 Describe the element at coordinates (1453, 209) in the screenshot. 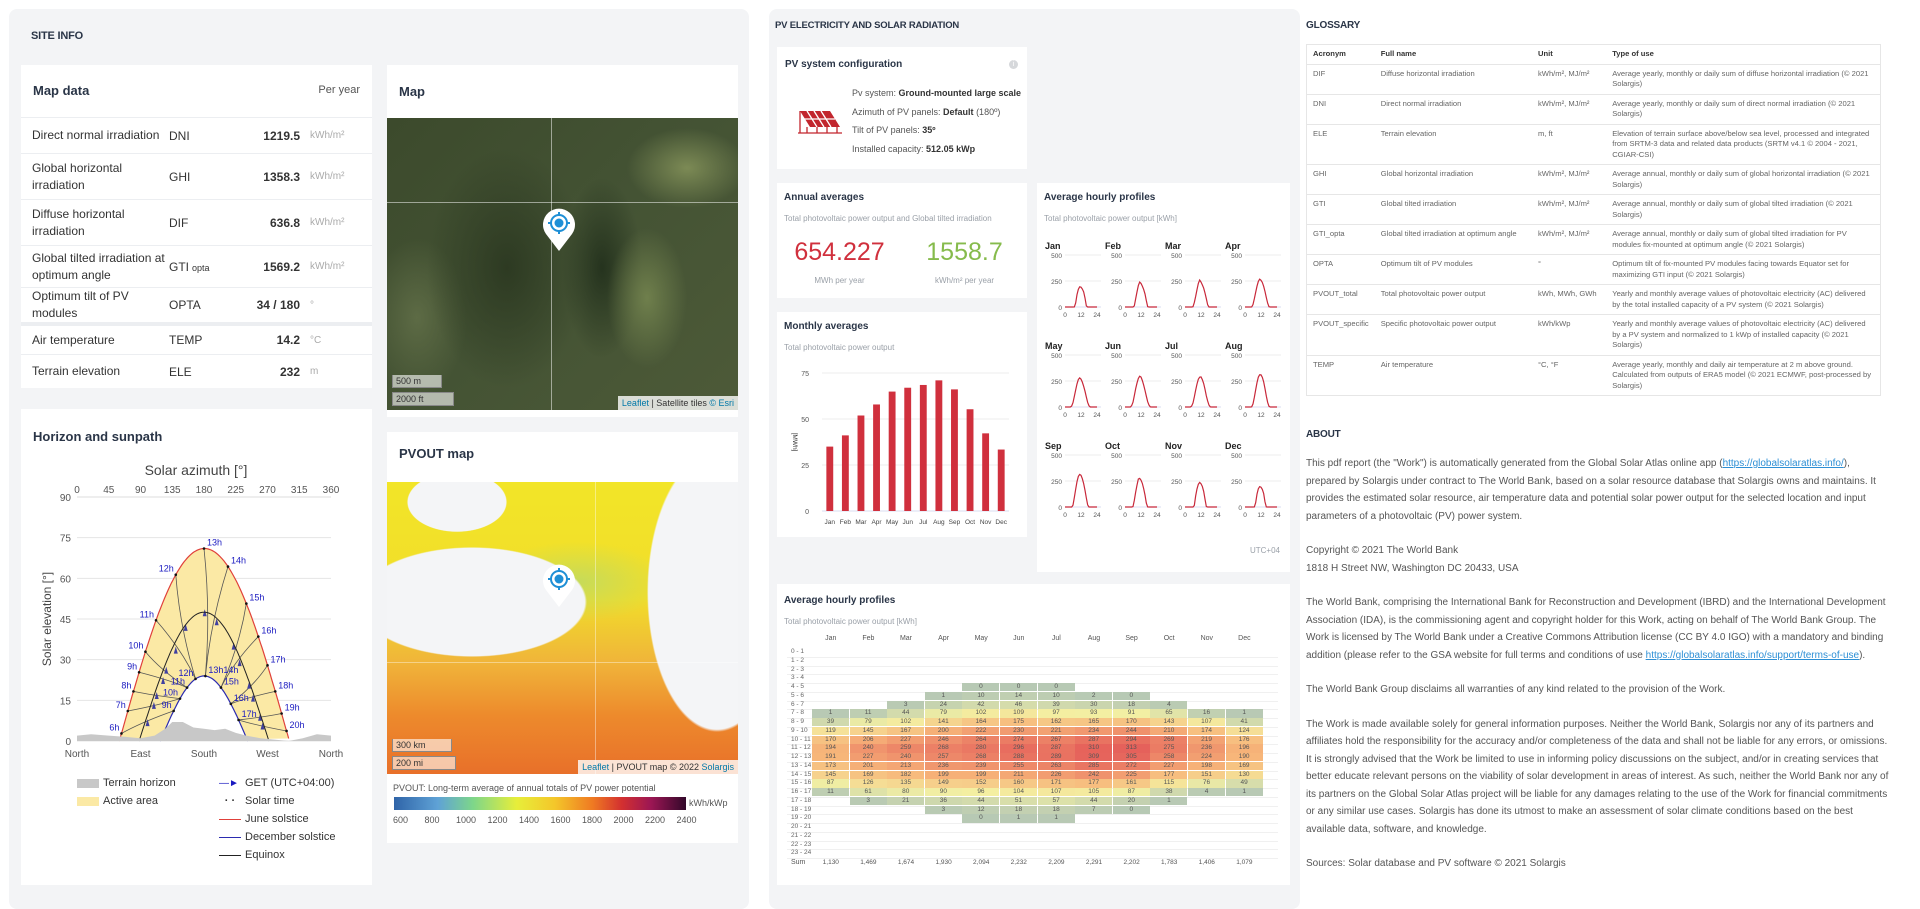

I see `glossary-cell: Global tilted irradiation` at that location.